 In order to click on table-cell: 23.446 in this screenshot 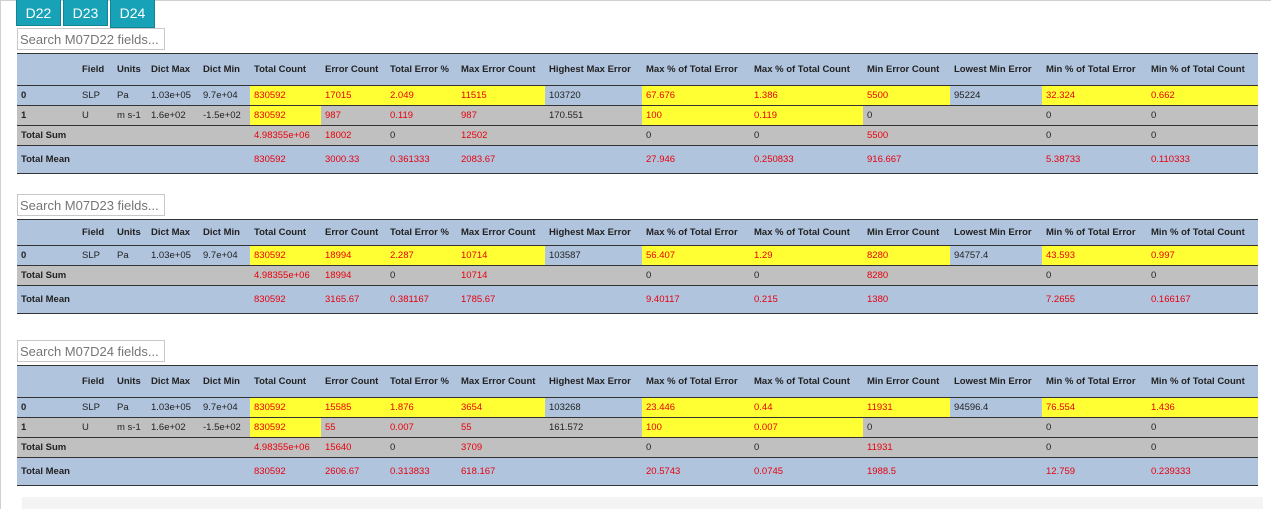, I will do `click(696, 407)`.